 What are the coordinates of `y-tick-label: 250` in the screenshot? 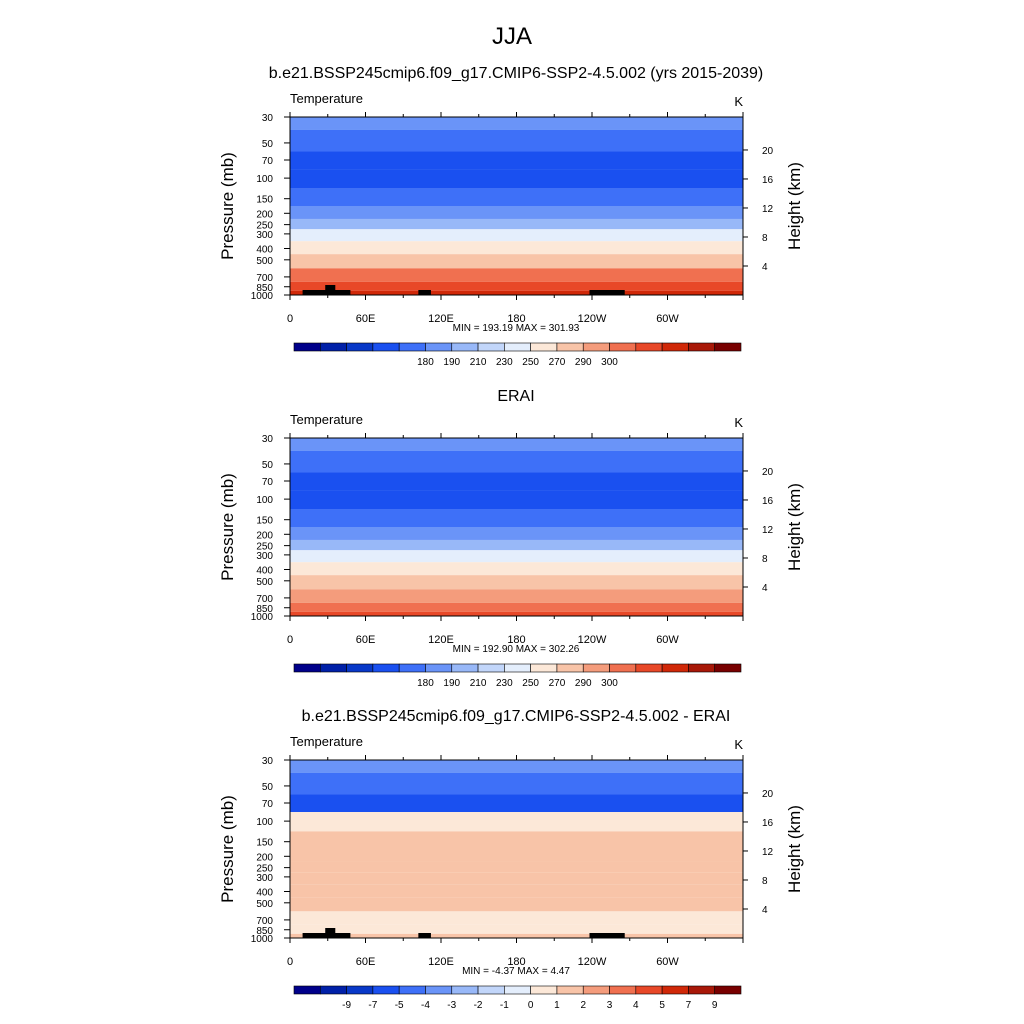 It's located at (264, 869).